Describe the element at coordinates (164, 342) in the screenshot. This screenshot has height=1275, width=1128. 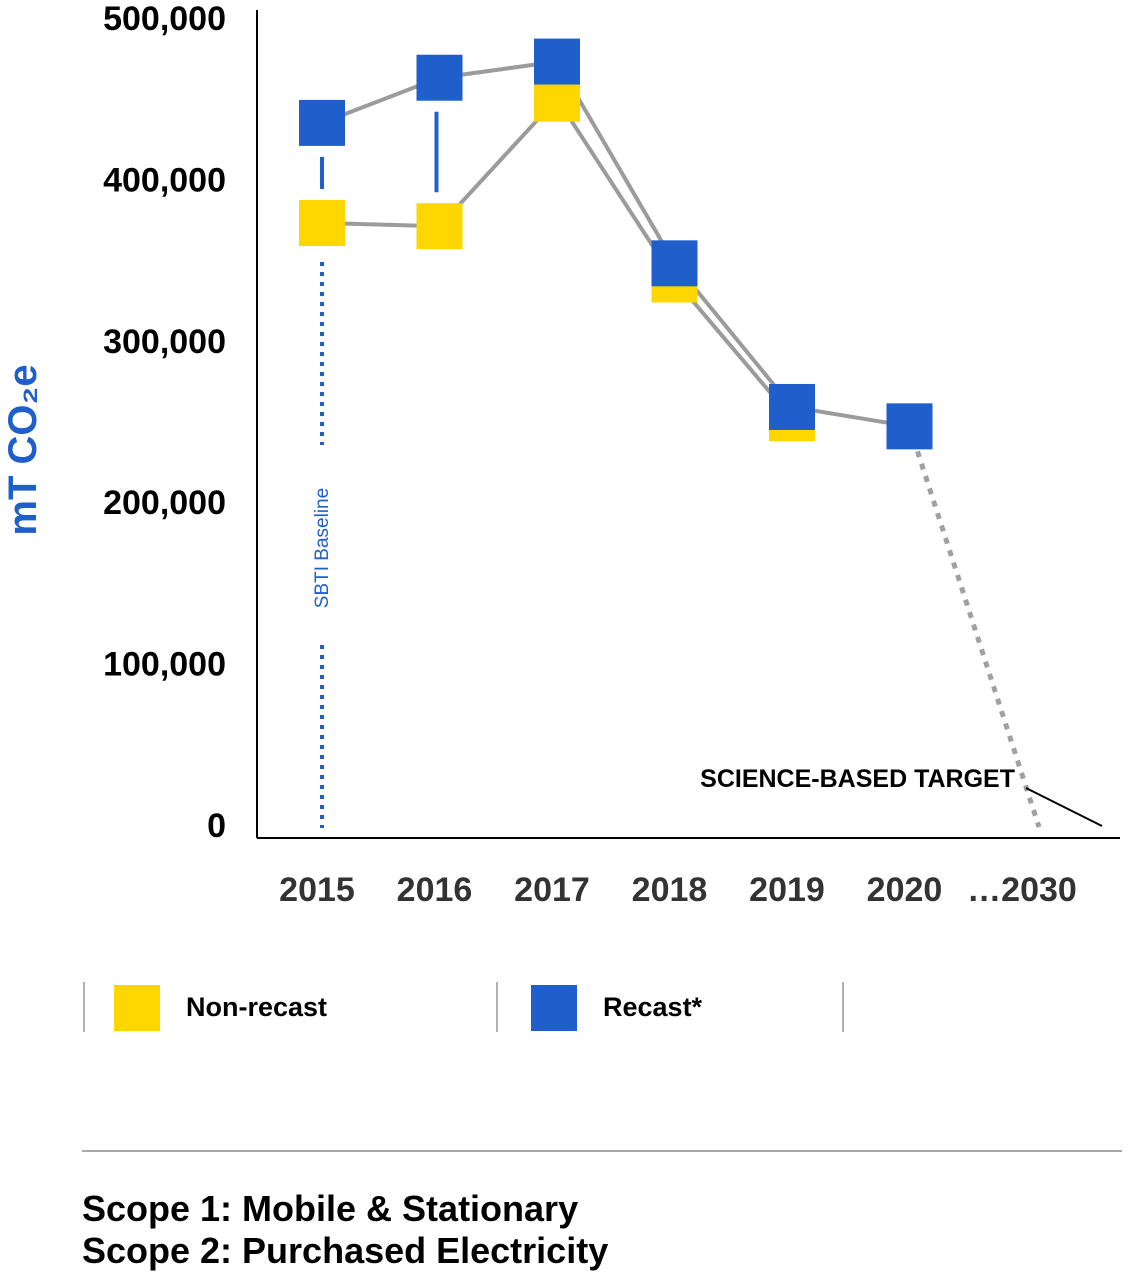
I see `y-tick-label: 300,000` at that location.